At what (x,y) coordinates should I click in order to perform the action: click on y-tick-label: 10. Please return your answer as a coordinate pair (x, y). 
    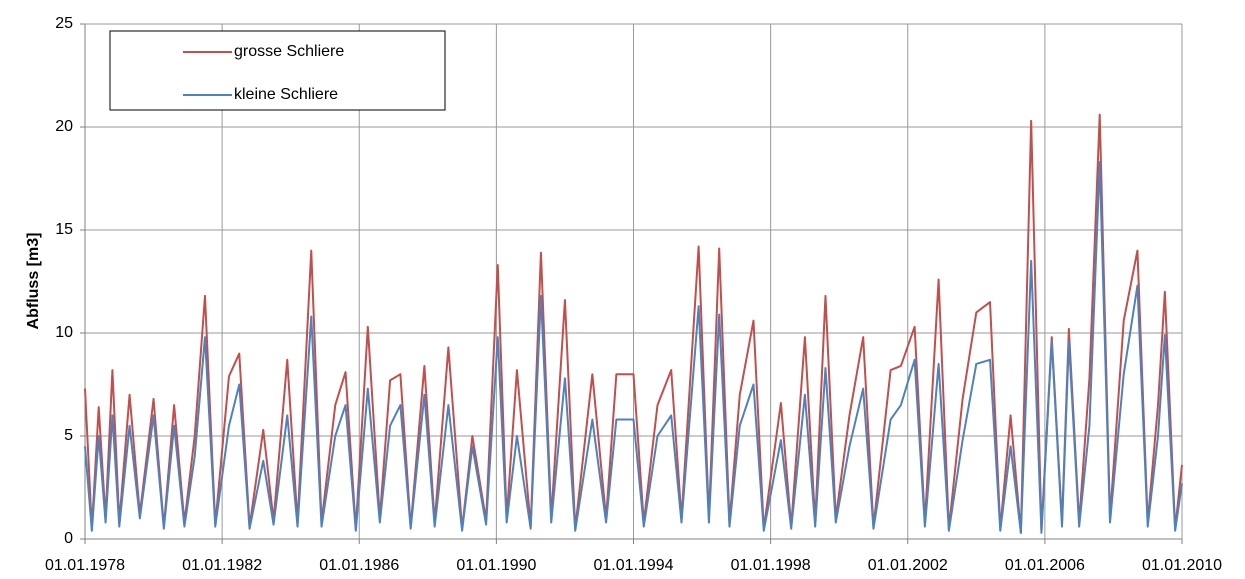
    Looking at the image, I should click on (64, 332).